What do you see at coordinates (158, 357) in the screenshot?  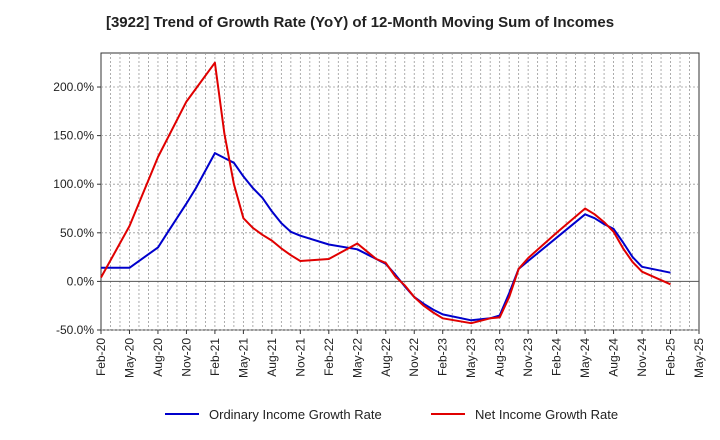 I see `x-tick-label: Aug-20` at bounding box center [158, 357].